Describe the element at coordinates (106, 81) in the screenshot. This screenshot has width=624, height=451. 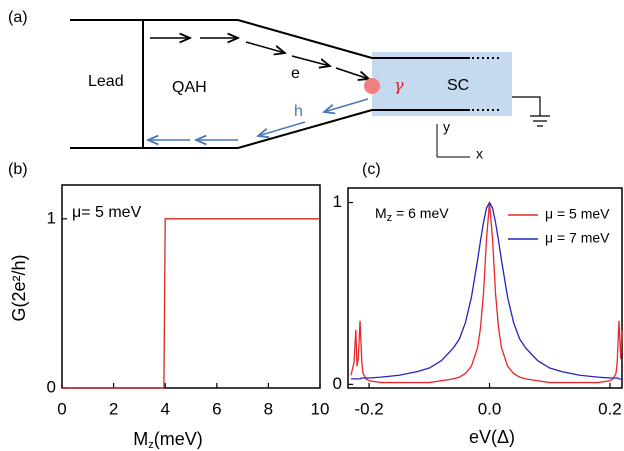
I see `lead-label: Lead` at that location.